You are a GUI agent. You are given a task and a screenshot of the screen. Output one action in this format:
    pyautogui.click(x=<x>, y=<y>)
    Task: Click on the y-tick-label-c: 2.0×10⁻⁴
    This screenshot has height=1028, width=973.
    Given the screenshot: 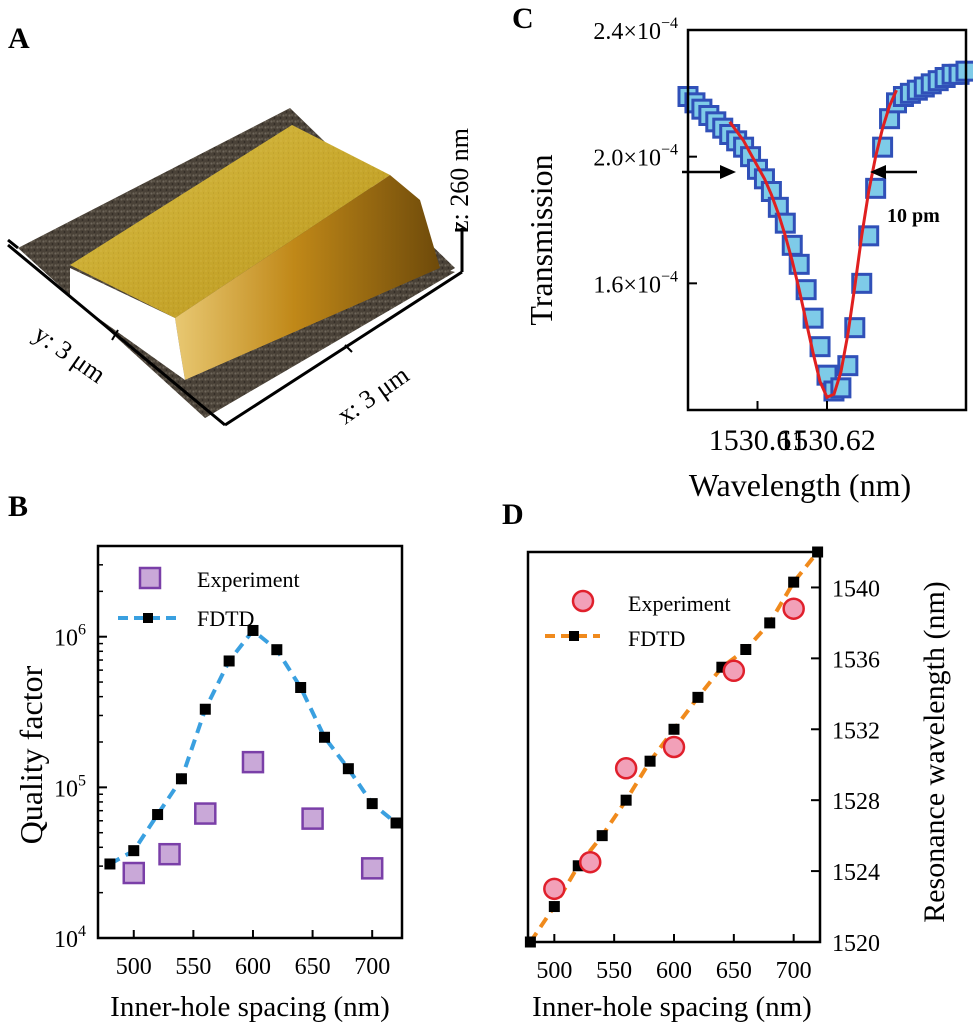 What is the action you would take?
    pyautogui.click(x=635, y=157)
    